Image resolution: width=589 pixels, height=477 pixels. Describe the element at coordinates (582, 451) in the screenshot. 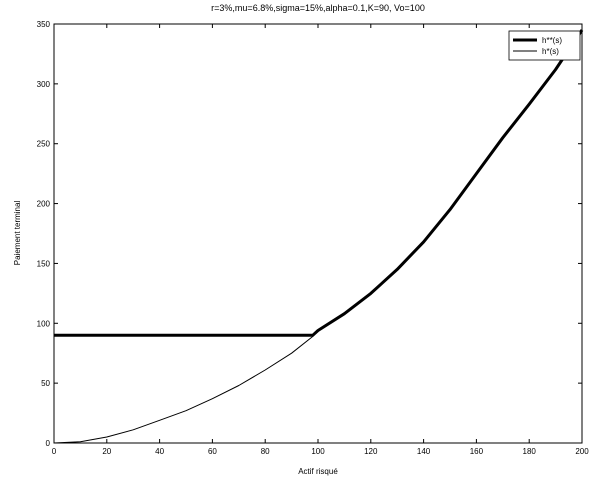

I see `x-tick-label: 200` at that location.